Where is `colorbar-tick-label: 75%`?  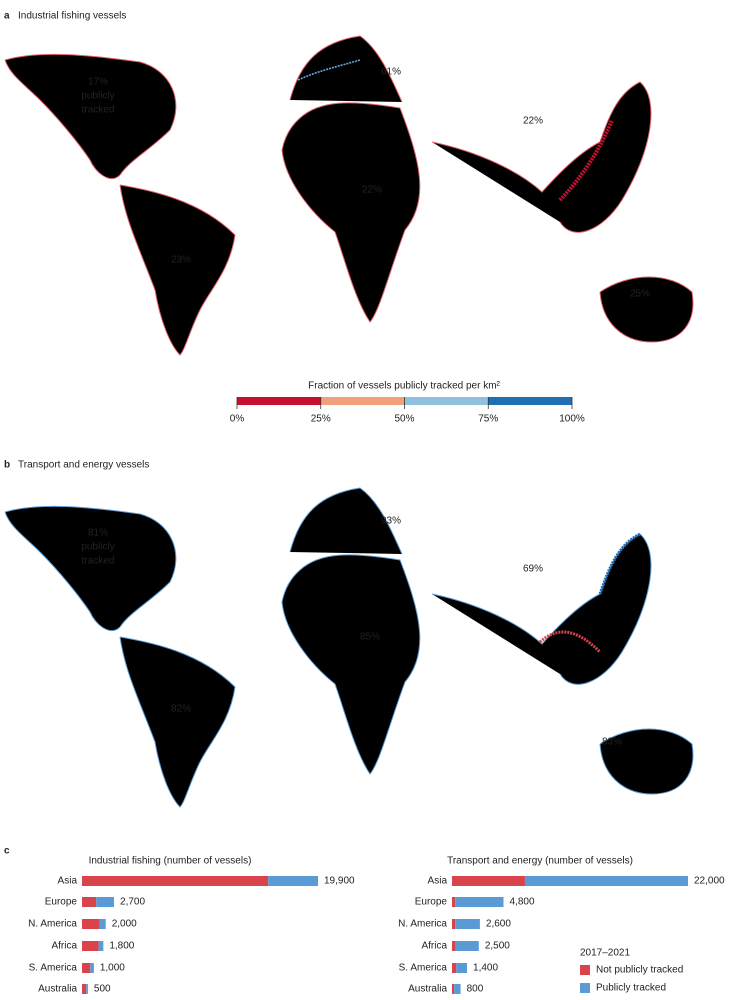 colorbar-tick-label: 75% is located at coordinates (488, 419).